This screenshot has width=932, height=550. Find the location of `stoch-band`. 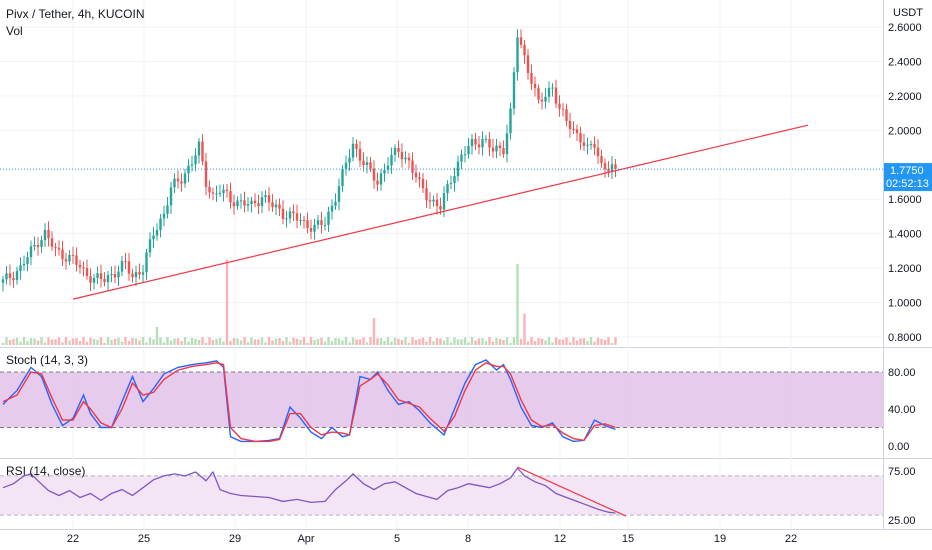

stoch-band is located at coordinates (441, 399).